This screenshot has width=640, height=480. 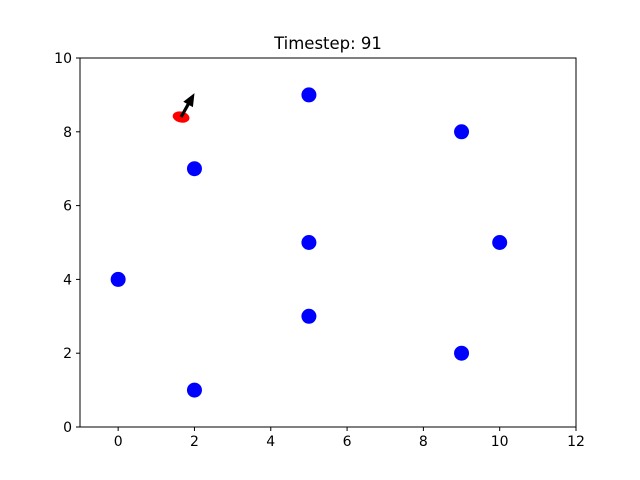 What do you see at coordinates (347, 442) in the screenshot?
I see `x-tick-label: 6` at bounding box center [347, 442].